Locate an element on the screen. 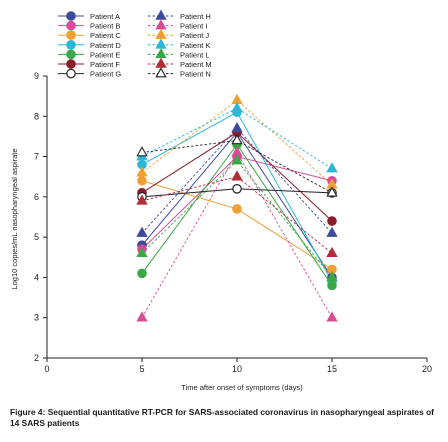 This screenshot has height=442, width=448. legend-entry: Patient D is located at coordinates (89, 44).